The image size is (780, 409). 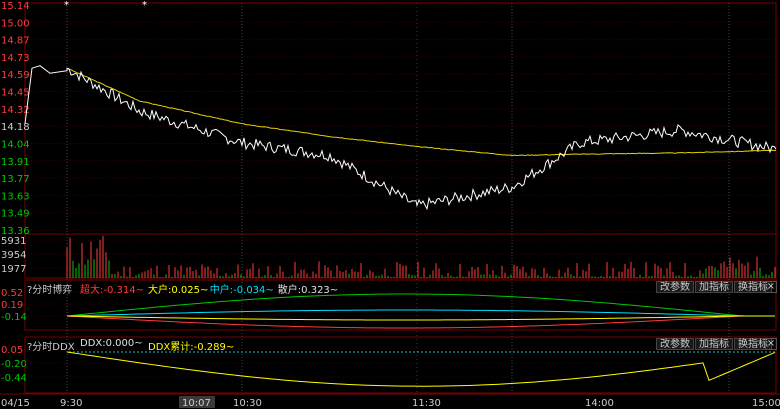 I want to click on ddx-panel-legend-item: 大户:0.025~, so click(x=178, y=290).